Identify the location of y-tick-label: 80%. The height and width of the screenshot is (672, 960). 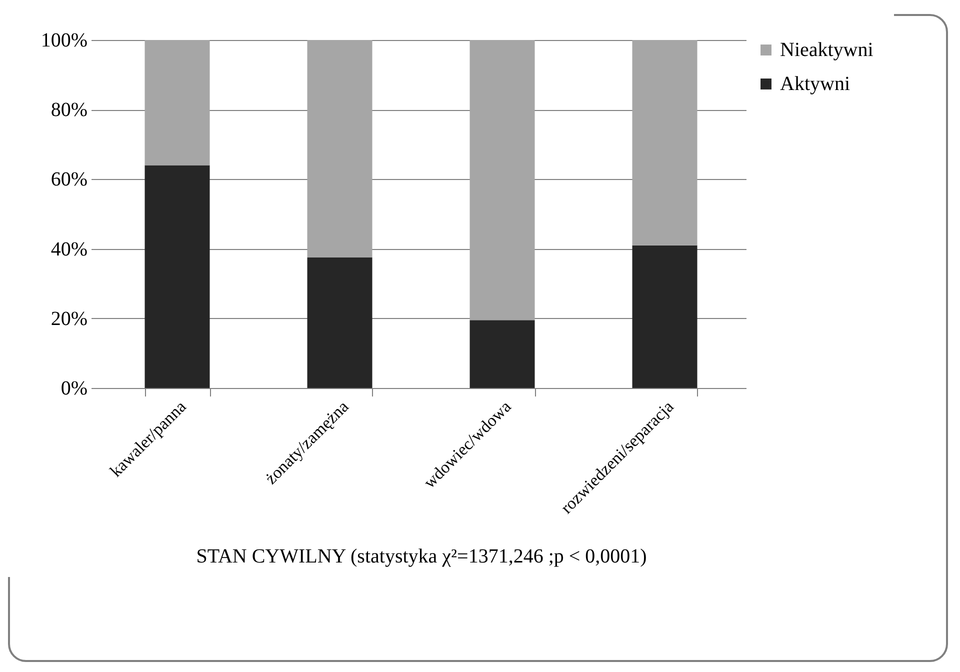
(69, 110).